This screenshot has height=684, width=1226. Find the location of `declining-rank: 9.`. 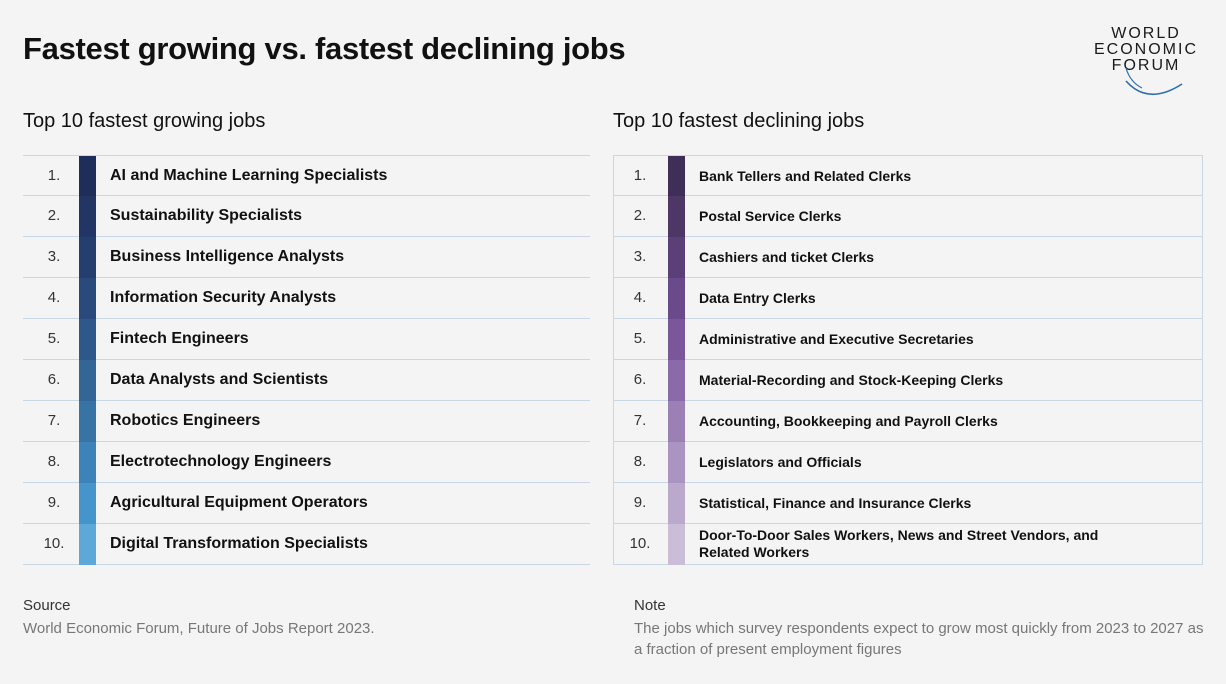

declining-rank: 9. is located at coordinates (640, 502).